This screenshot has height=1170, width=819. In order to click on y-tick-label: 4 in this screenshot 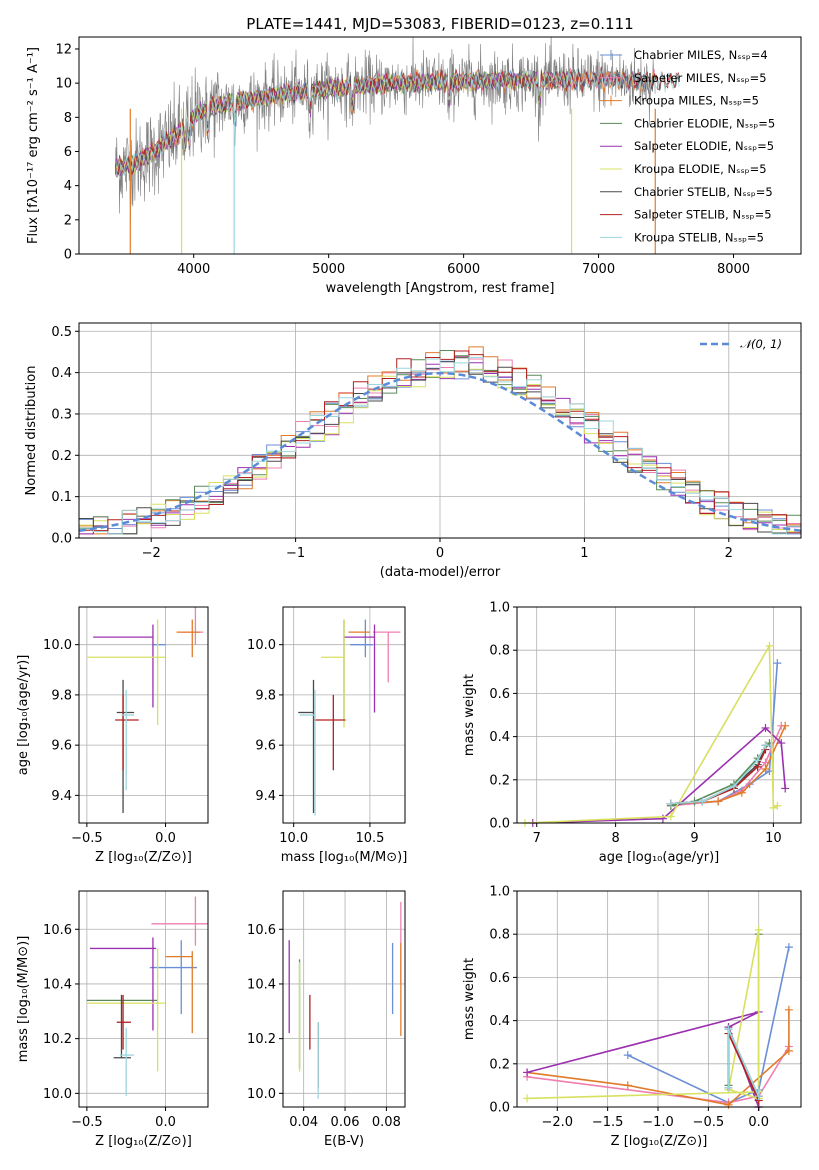, I will do `click(68, 186)`.